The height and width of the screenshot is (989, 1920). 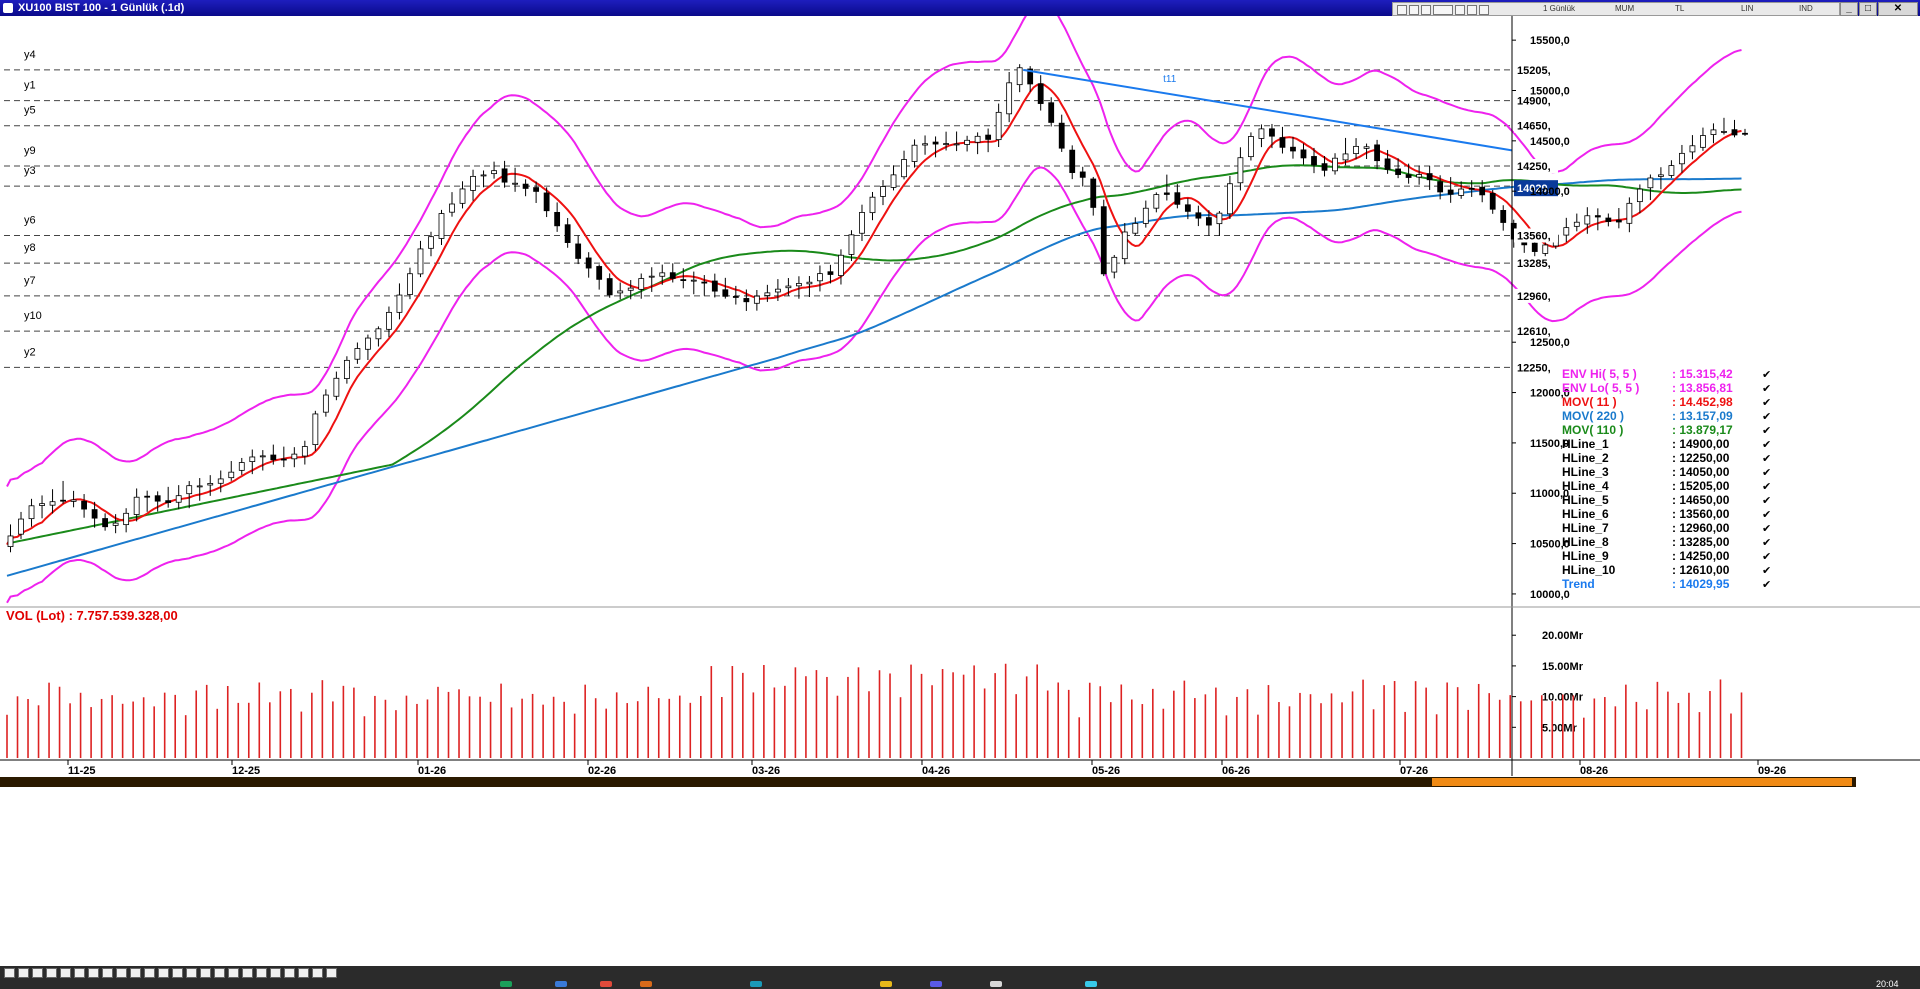 I want to click on maximize-button: □, so click(x=1868, y=9).